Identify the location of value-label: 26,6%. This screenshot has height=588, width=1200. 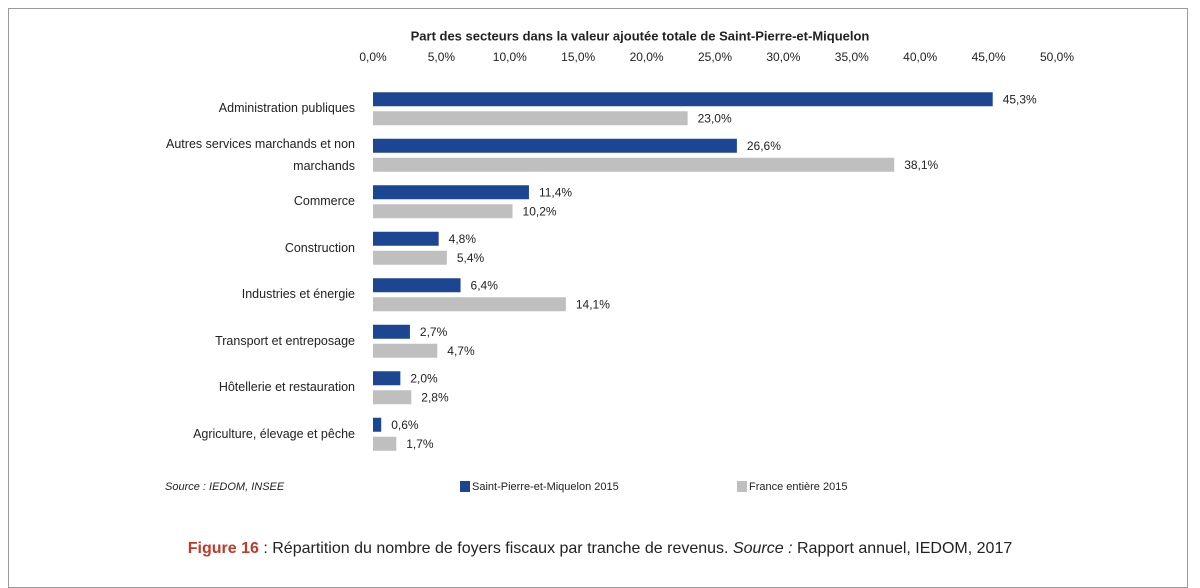
(764, 146).